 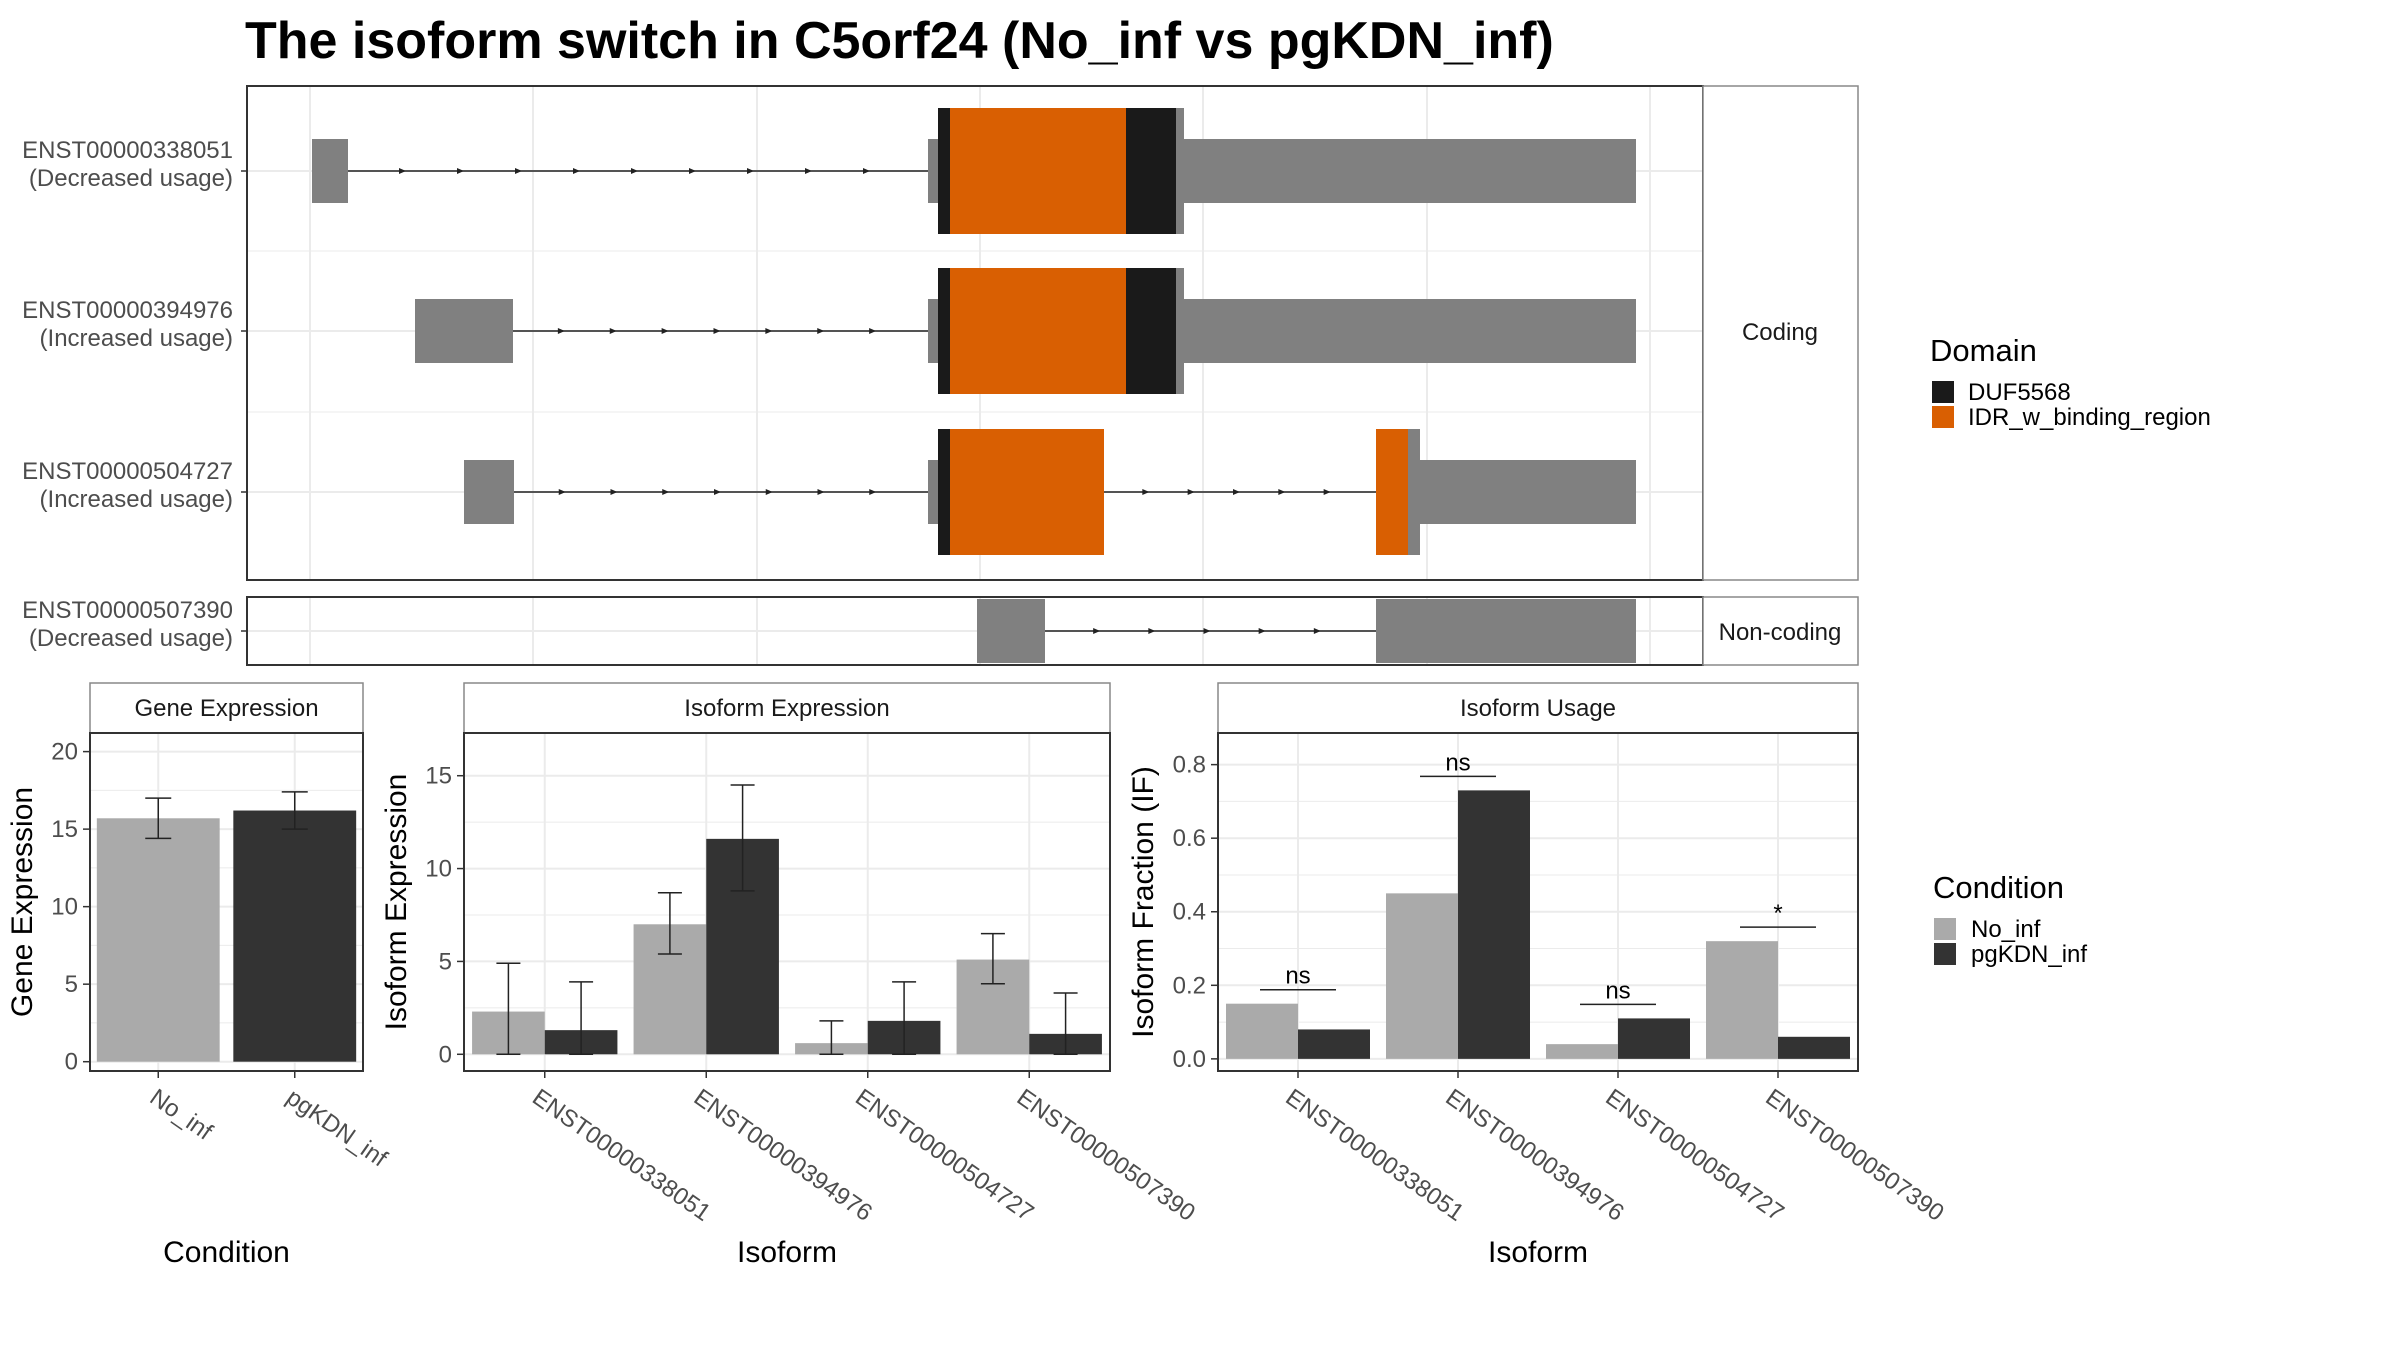 I want to click on x-tick-label: No_inf, so click(x=181, y=1115).